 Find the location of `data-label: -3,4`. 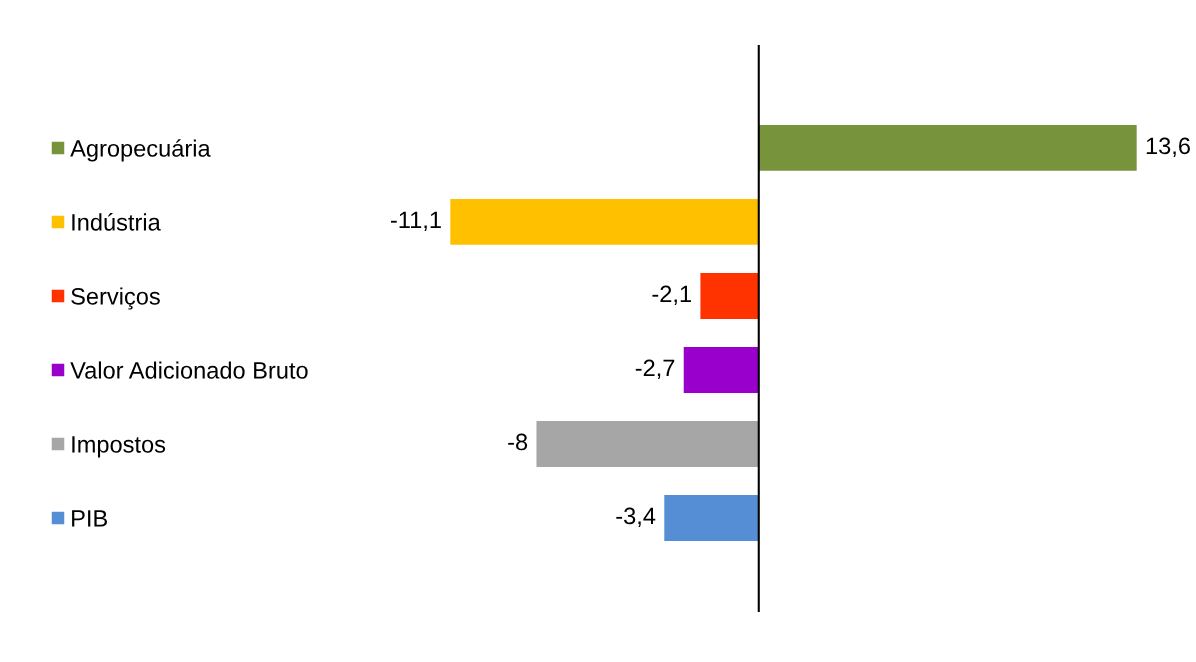

data-label: -3,4 is located at coordinates (636, 517).